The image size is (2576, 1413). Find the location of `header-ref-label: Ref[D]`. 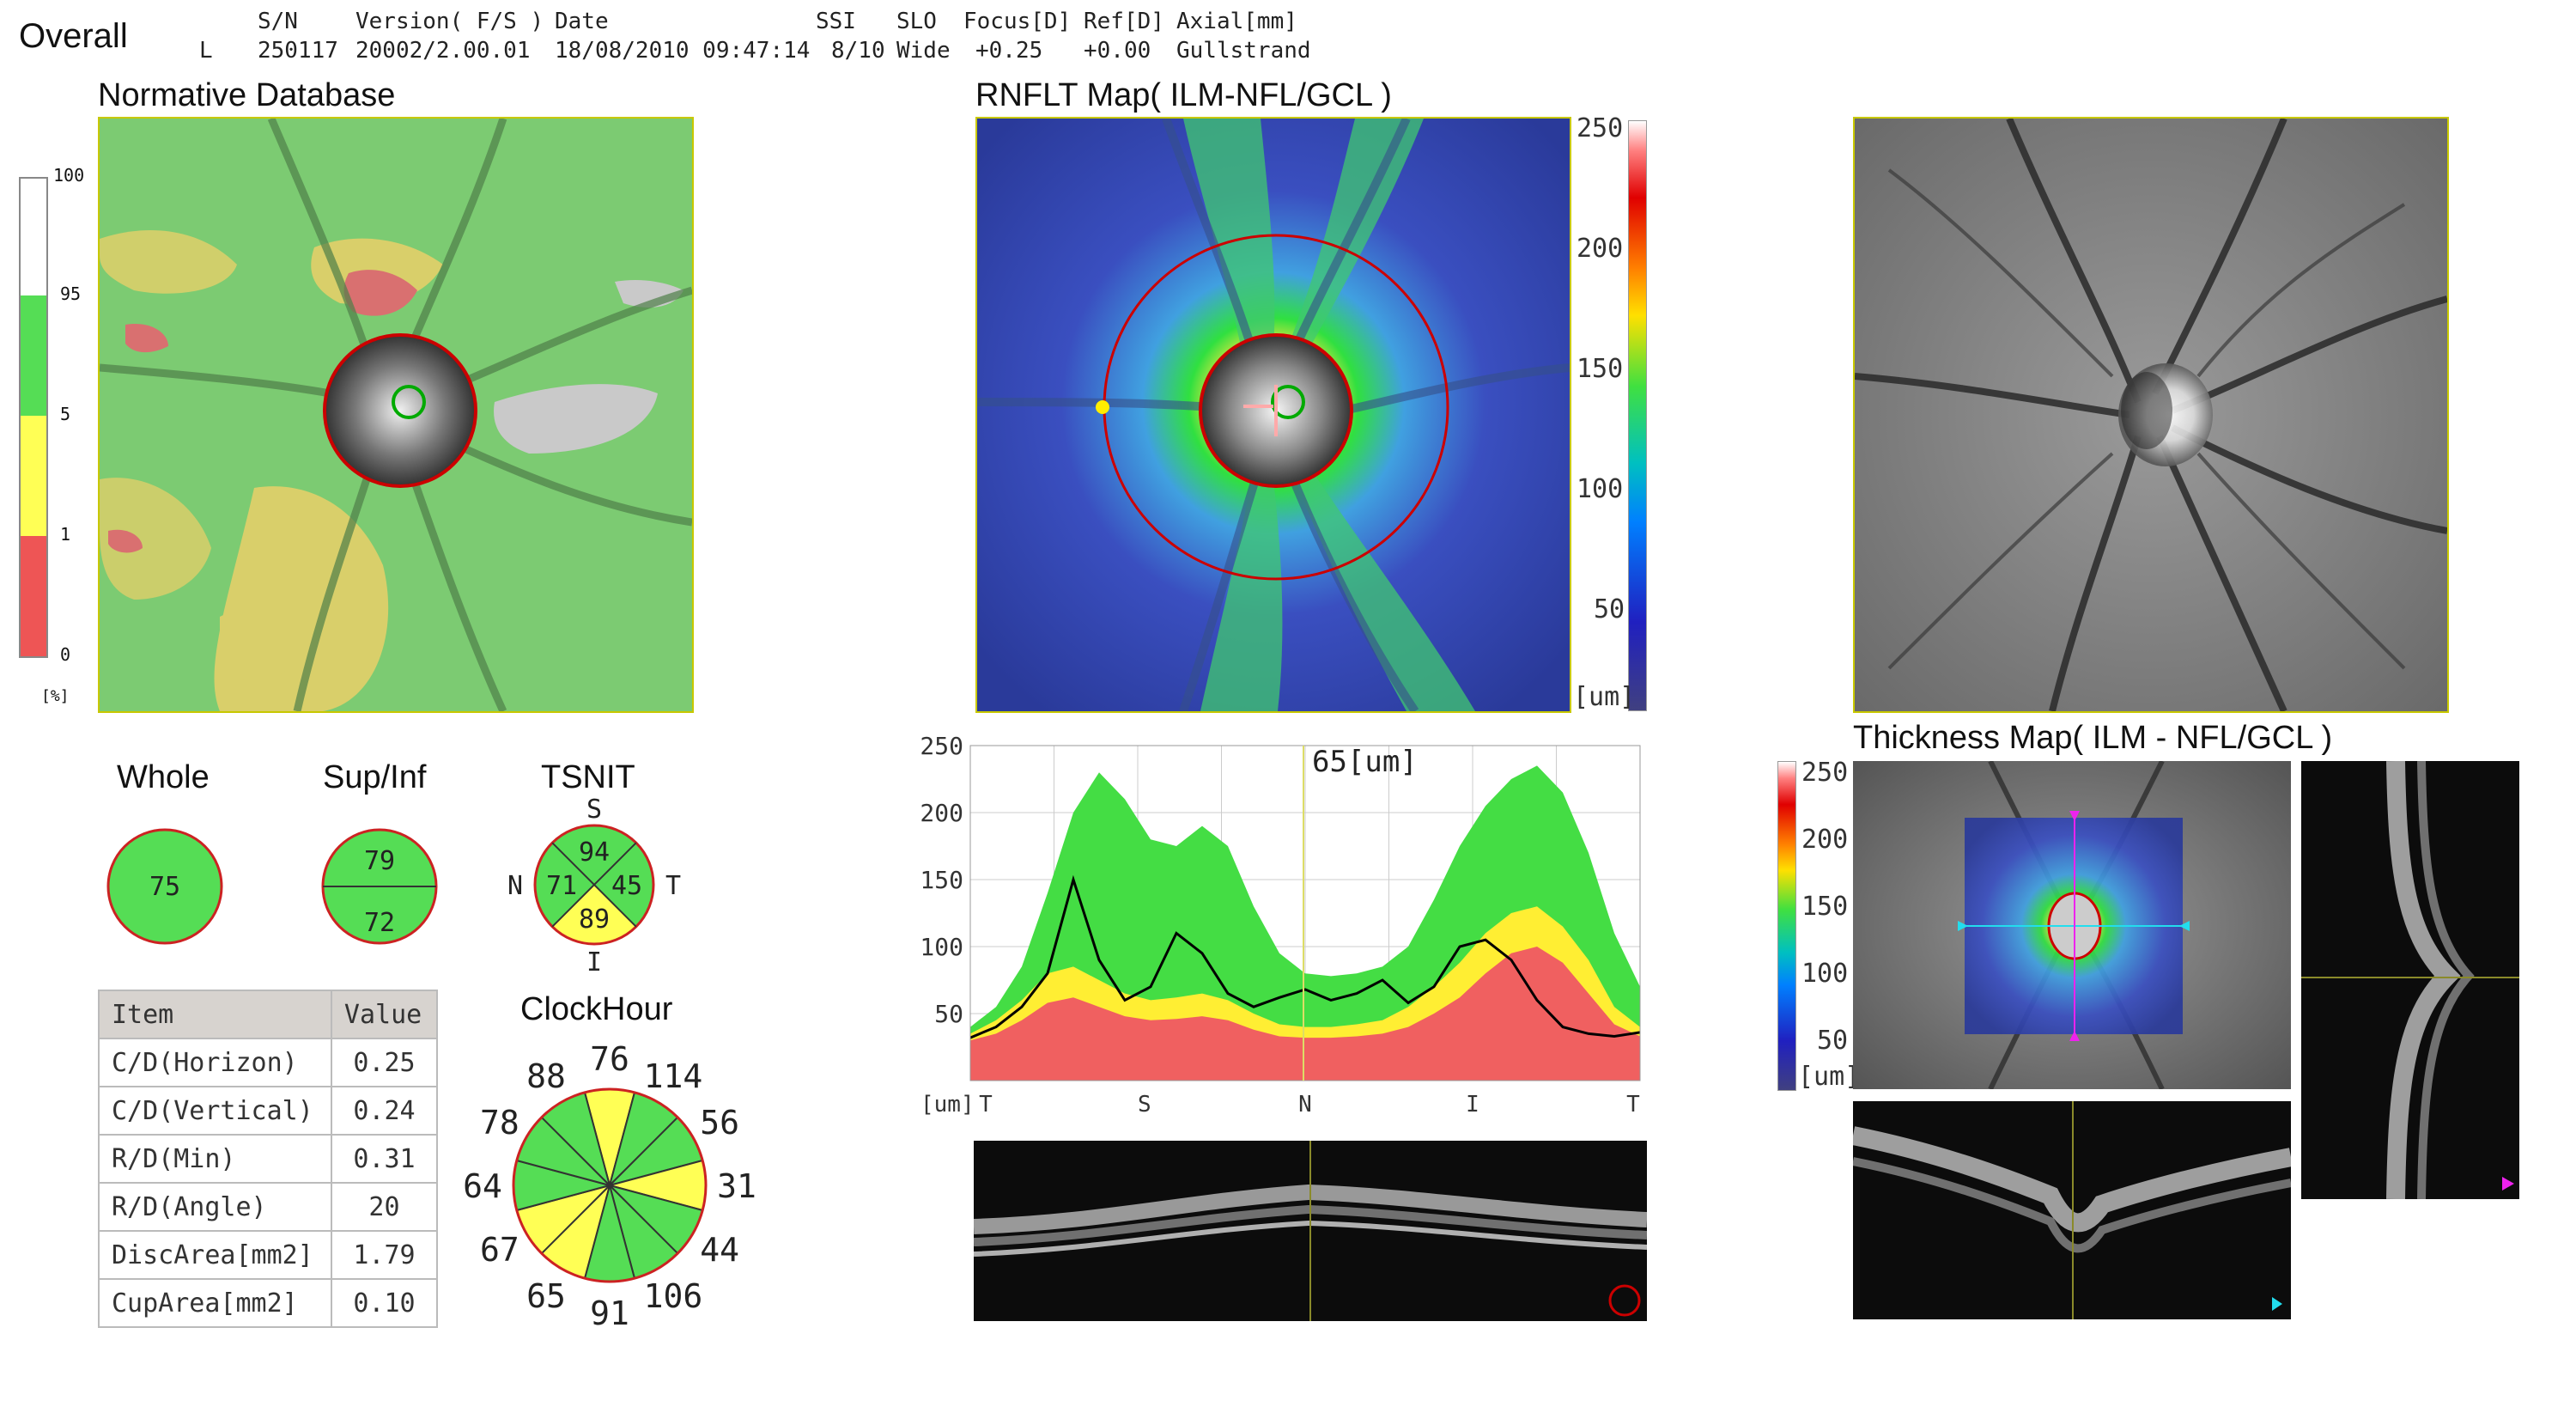

header-ref-label: Ref[D] is located at coordinates (1124, 21).